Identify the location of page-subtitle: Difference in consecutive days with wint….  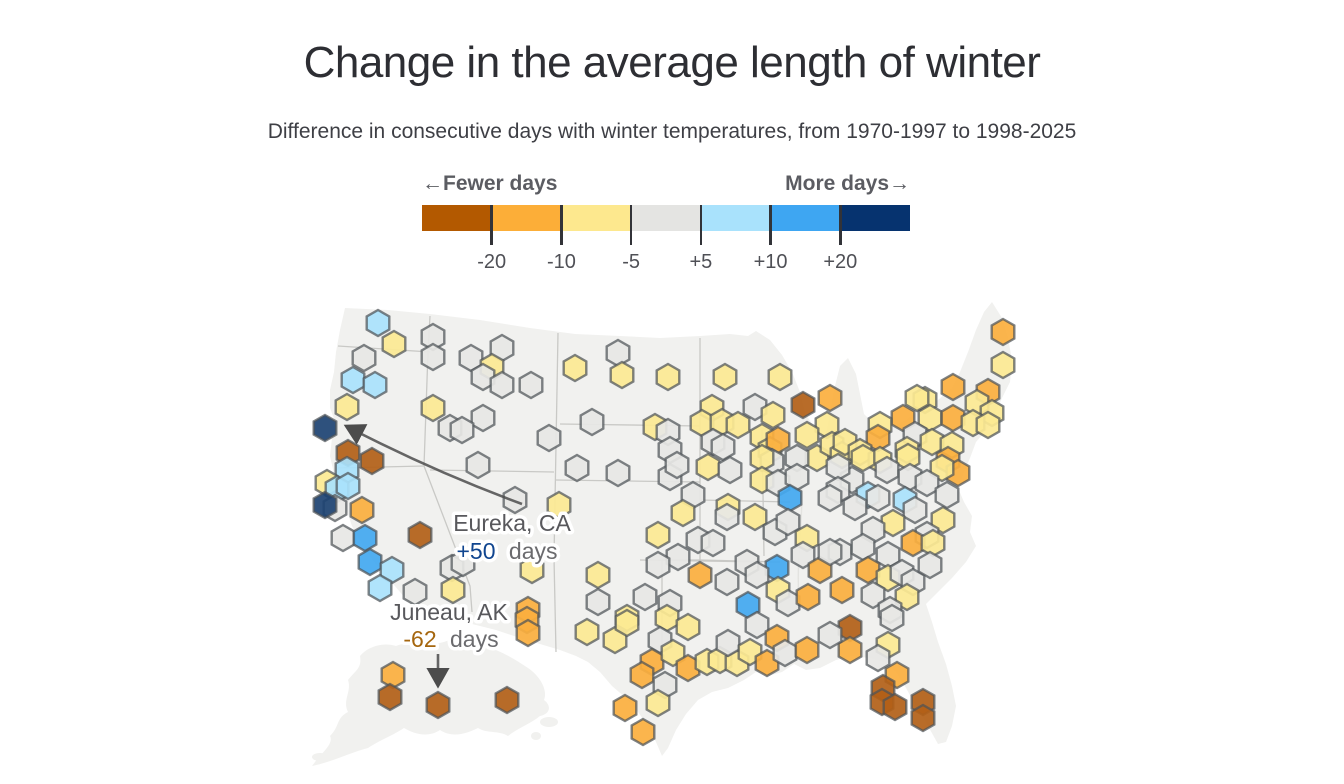
(672, 131).